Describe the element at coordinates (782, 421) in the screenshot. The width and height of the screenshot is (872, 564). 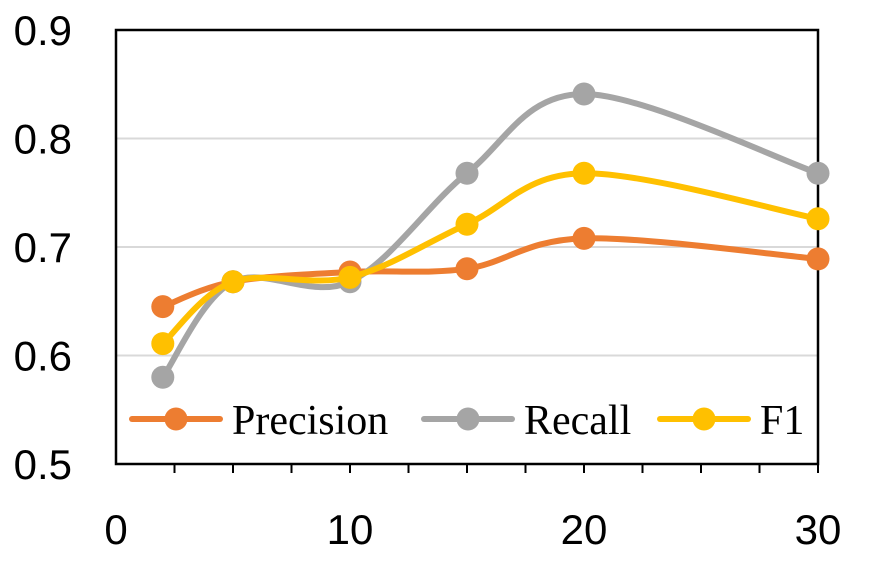
I see `legend-label: F1` at that location.